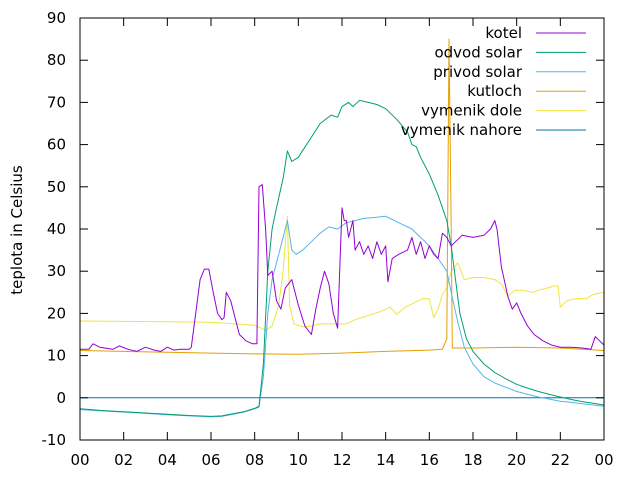  What do you see at coordinates (478, 52) in the screenshot?
I see `legend-label: odvod solar` at bounding box center [478, 52].